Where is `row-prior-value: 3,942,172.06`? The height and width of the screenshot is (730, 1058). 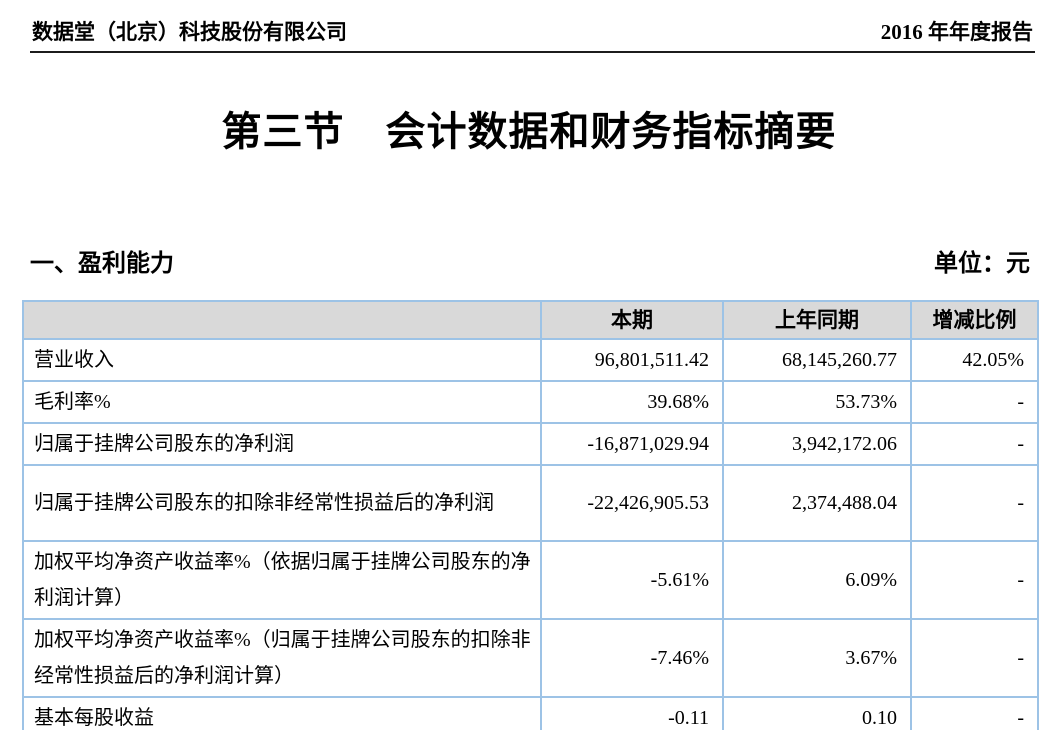
row-prior-value: 3,942,172.06 is located at coordinates (817, 444).